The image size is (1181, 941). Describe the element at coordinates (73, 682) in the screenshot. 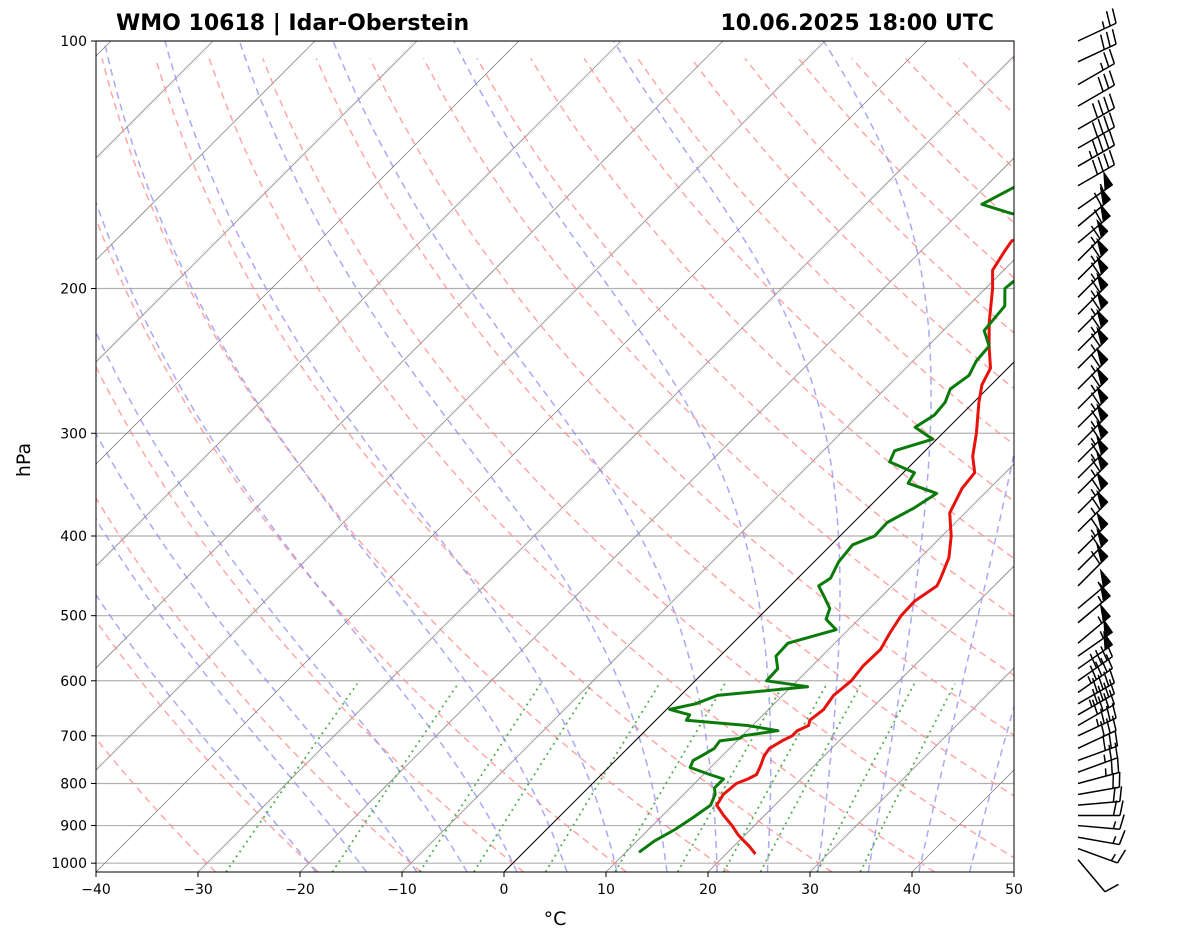

I see `y-tick-label: 600` at that location.